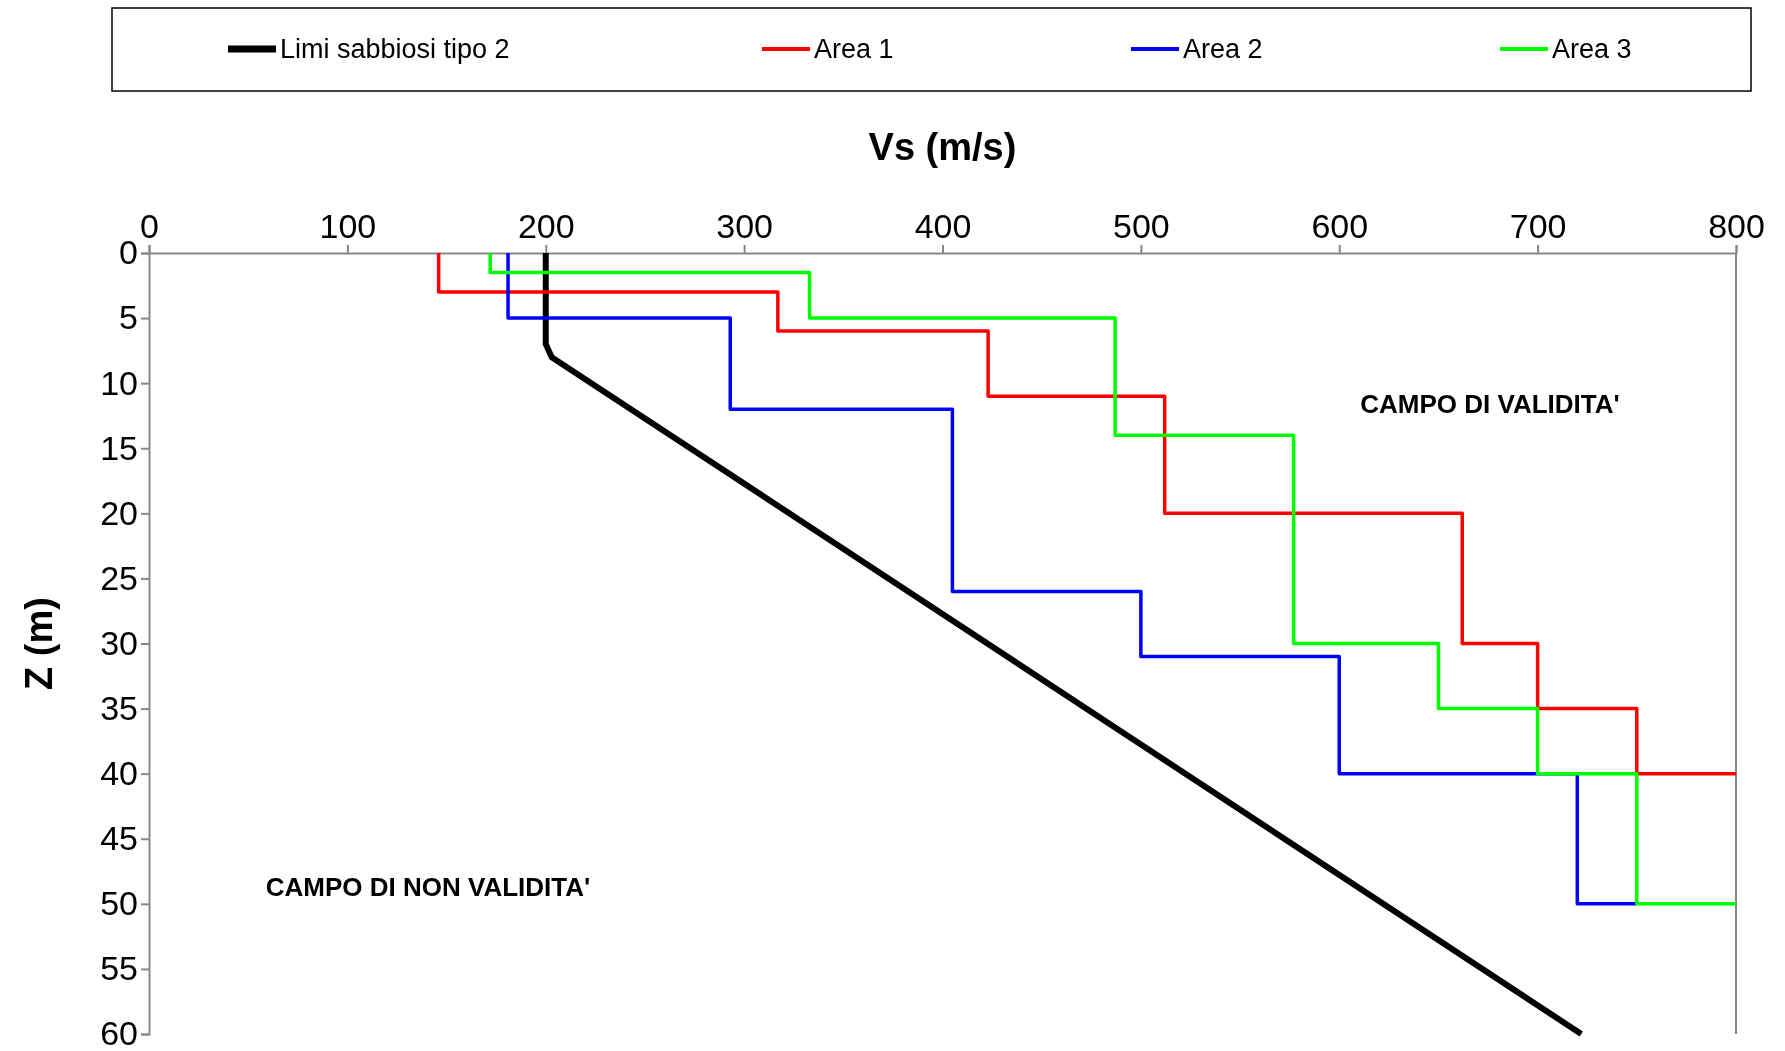 The width and height of the screenshot is (1785, 1051). Describe the element at coordinates (1141, 226) in the screenshot. I see `x-tick-label: 500` at that location.